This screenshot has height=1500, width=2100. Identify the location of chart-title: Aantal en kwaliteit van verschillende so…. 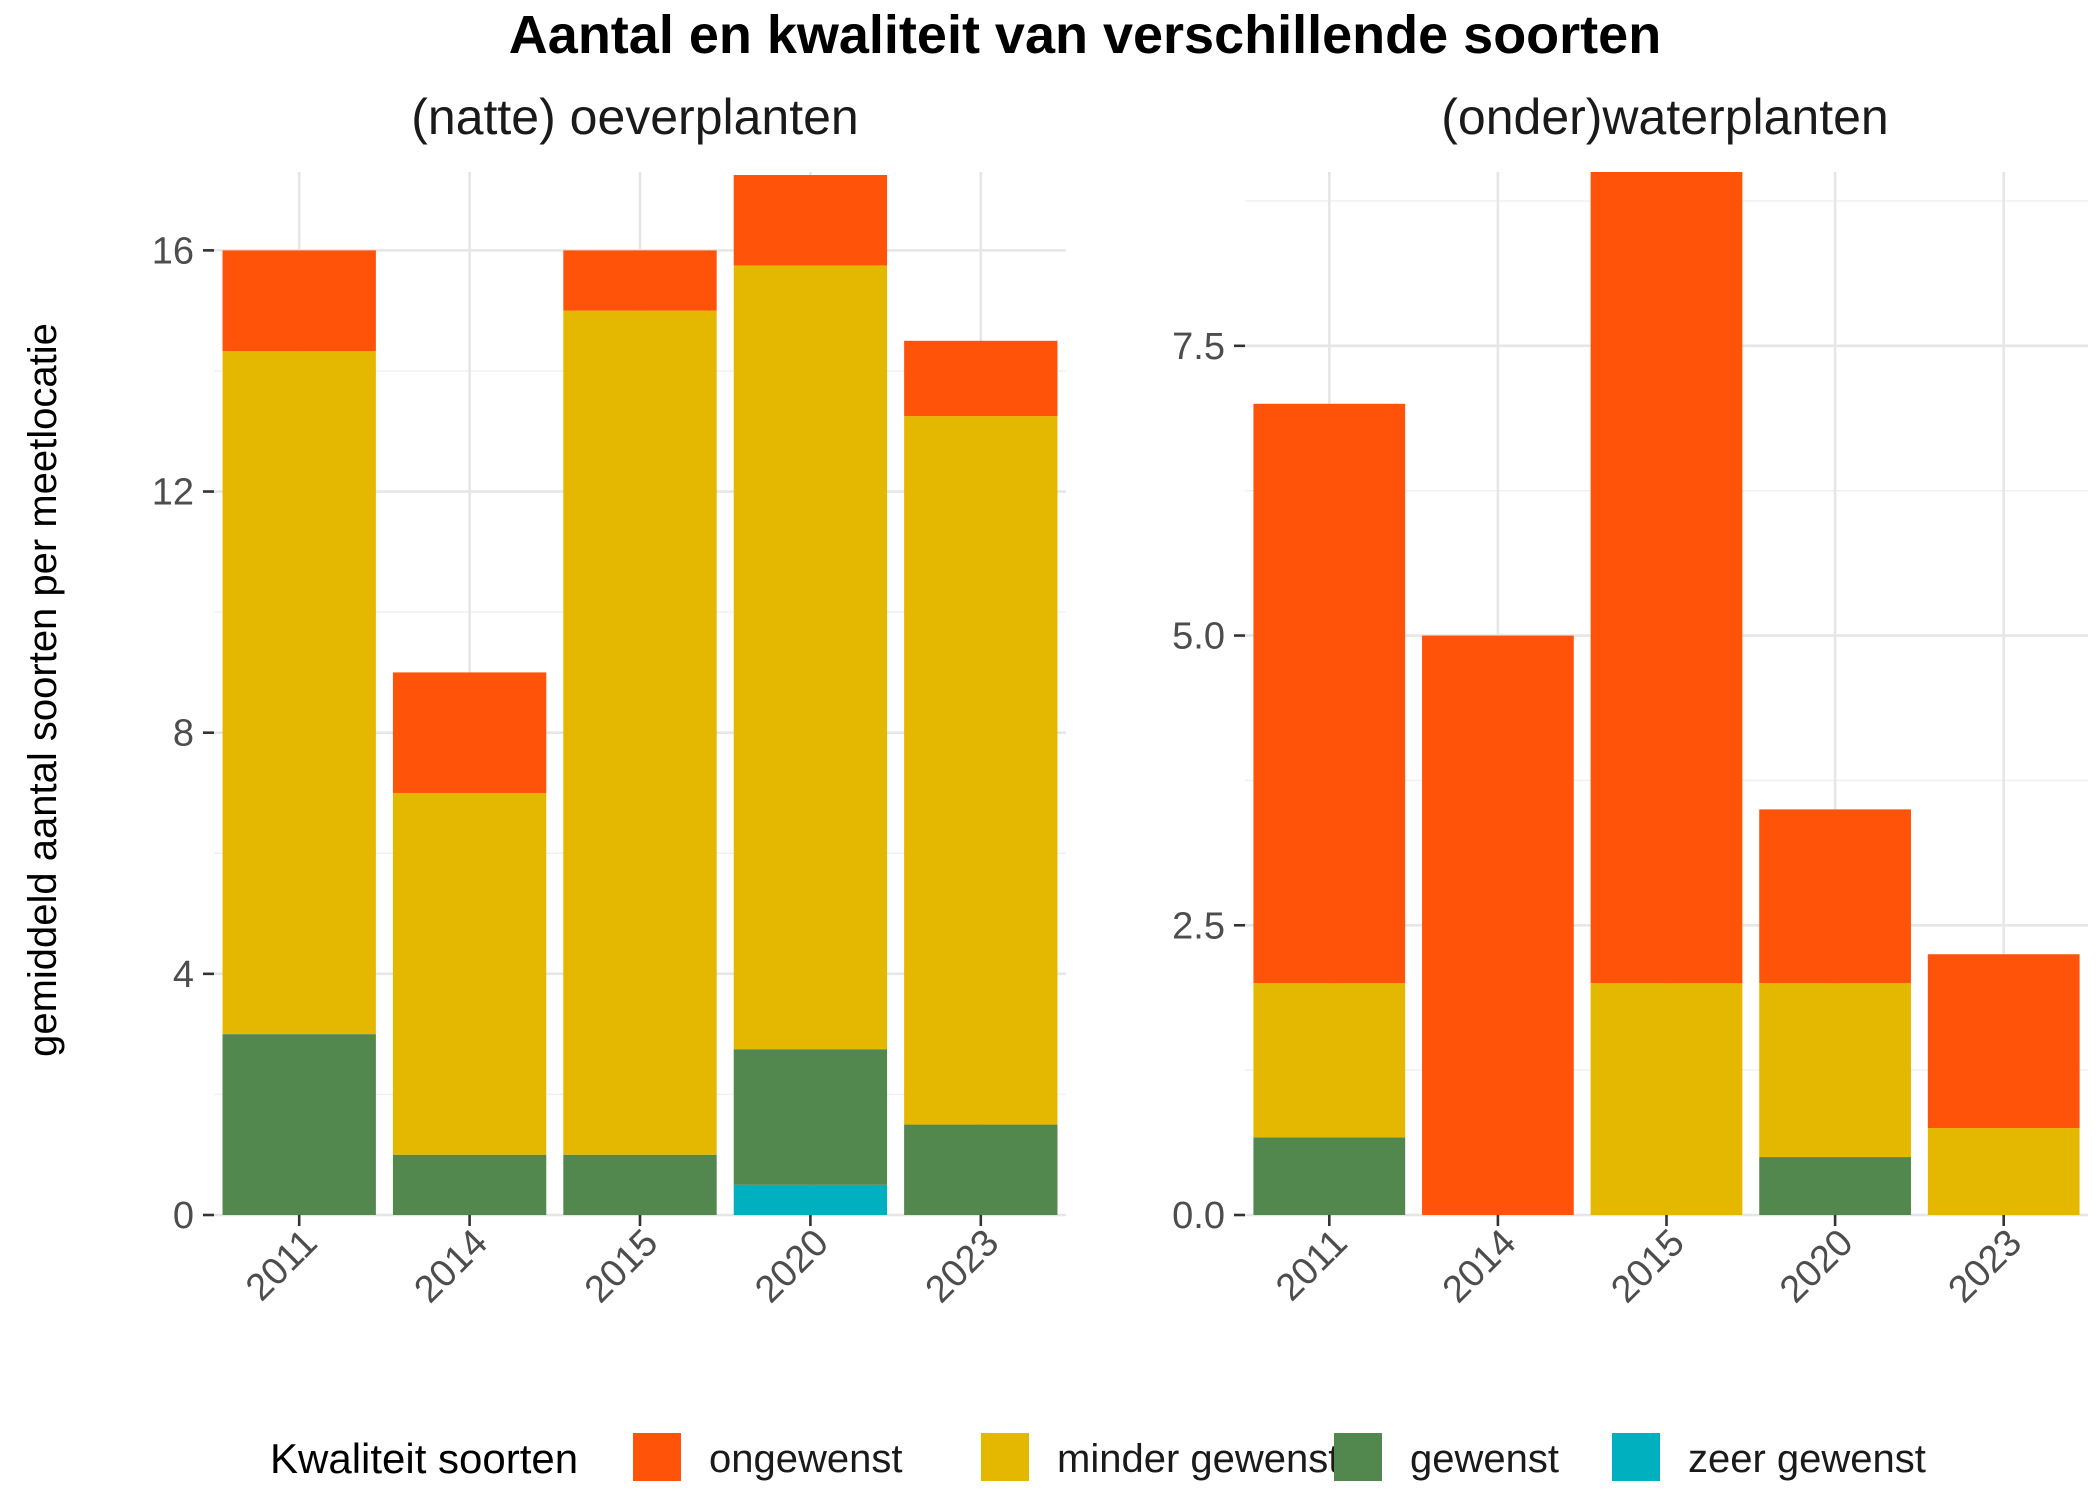
(1085, 35).